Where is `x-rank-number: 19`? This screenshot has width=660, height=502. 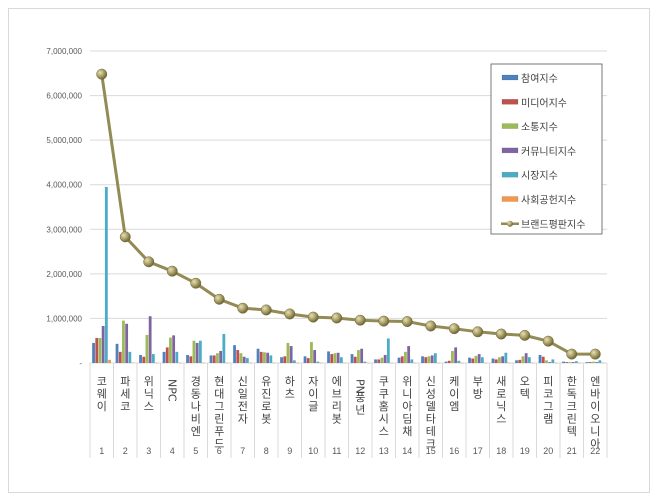 x-rank-number: 19 is located at coordinates (525, 451).